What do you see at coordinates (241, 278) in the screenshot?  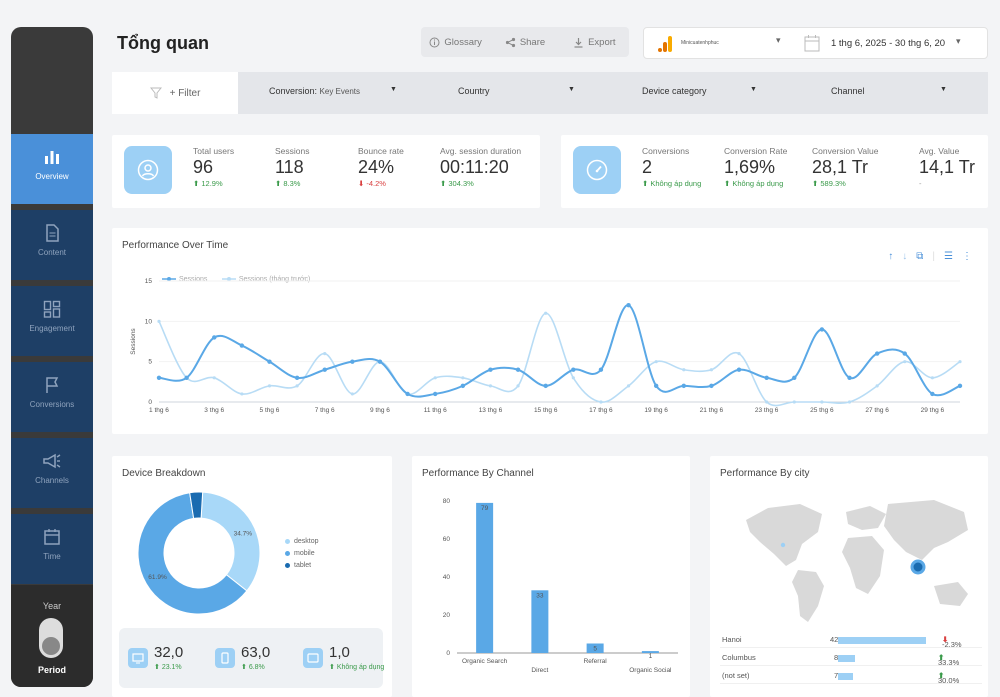 I see `chart-legend: Sessions Sessions (tháng trước)` at bounding box center [241, 278].